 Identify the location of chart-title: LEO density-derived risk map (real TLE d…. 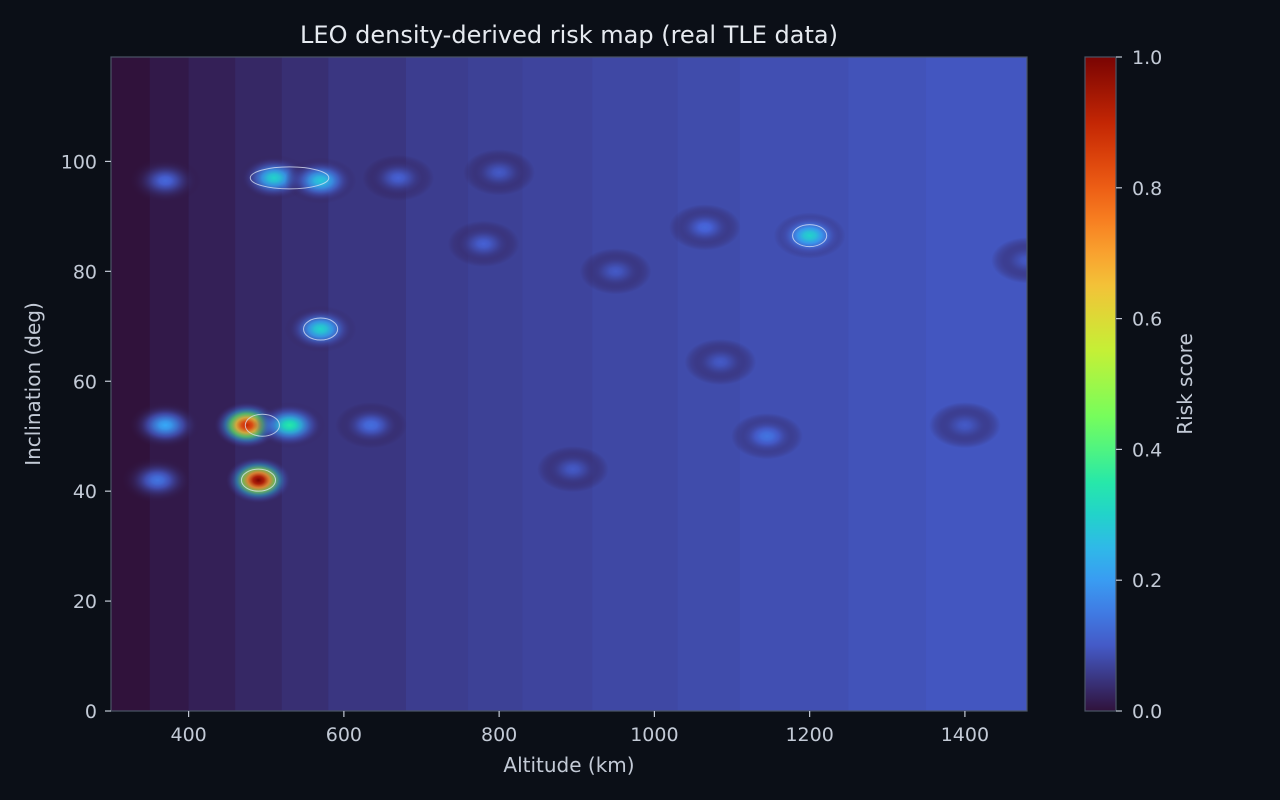
(569, 35).